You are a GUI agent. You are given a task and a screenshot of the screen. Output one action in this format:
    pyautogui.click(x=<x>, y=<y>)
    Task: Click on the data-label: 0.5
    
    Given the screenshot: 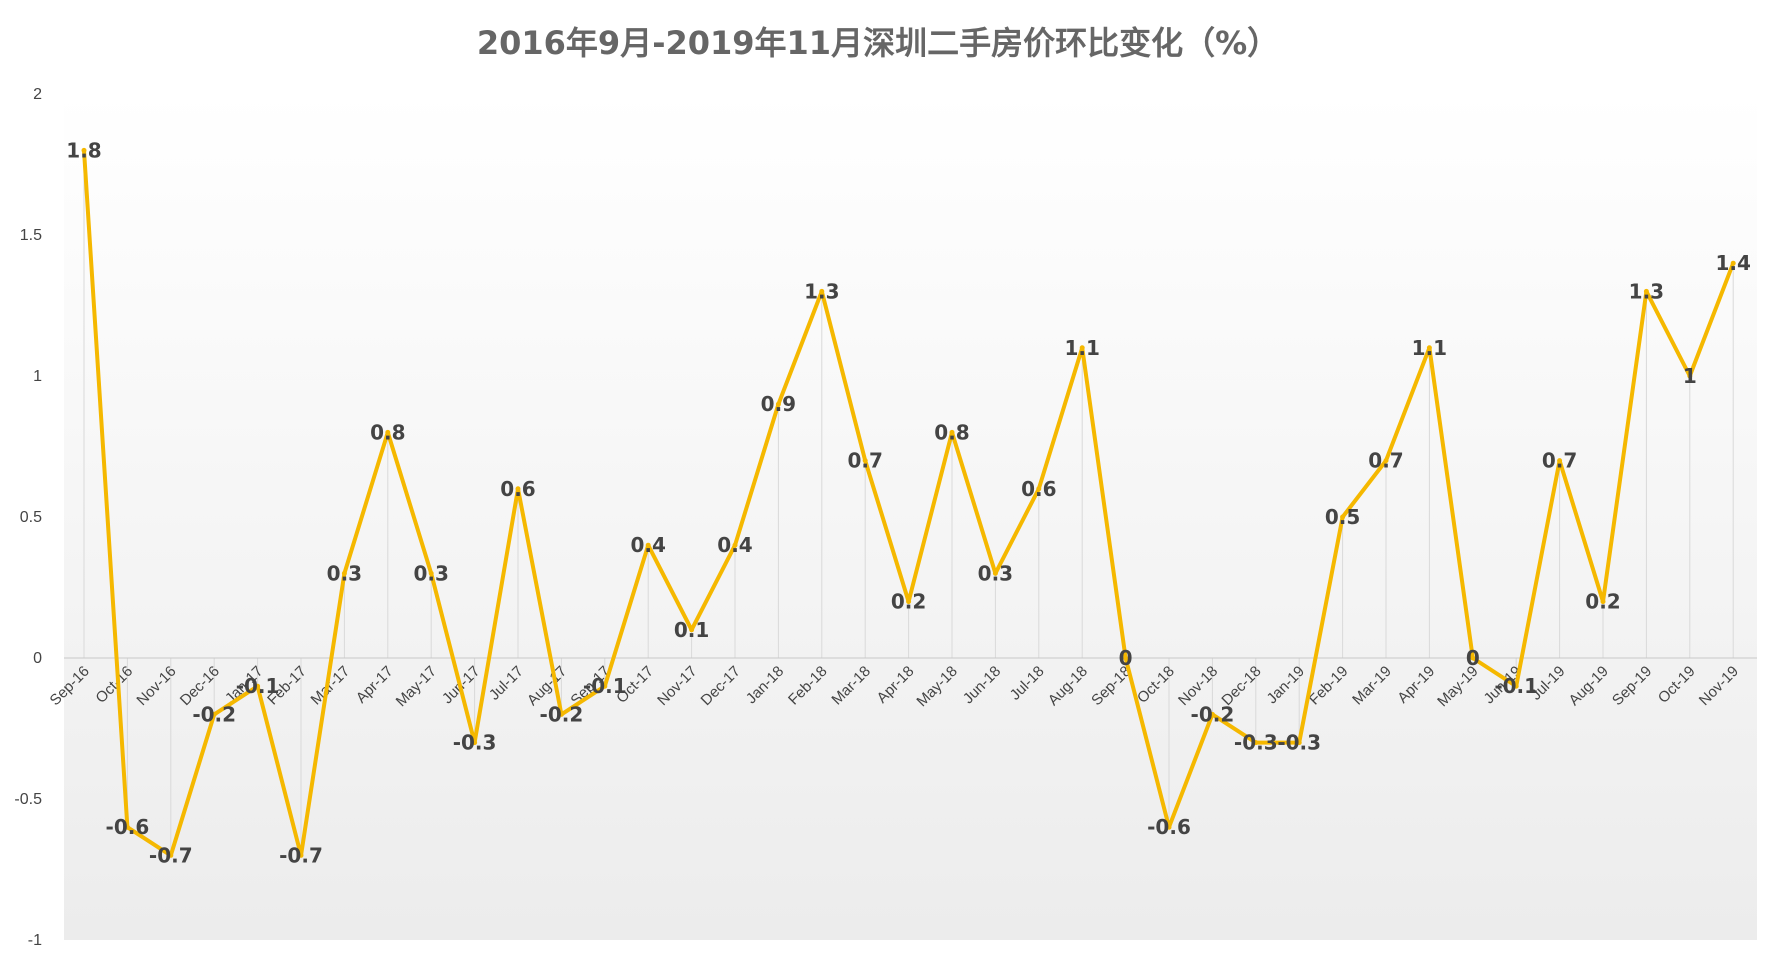 What is the action you would take?
    pyautogui.click(x=1342, y=517)
    